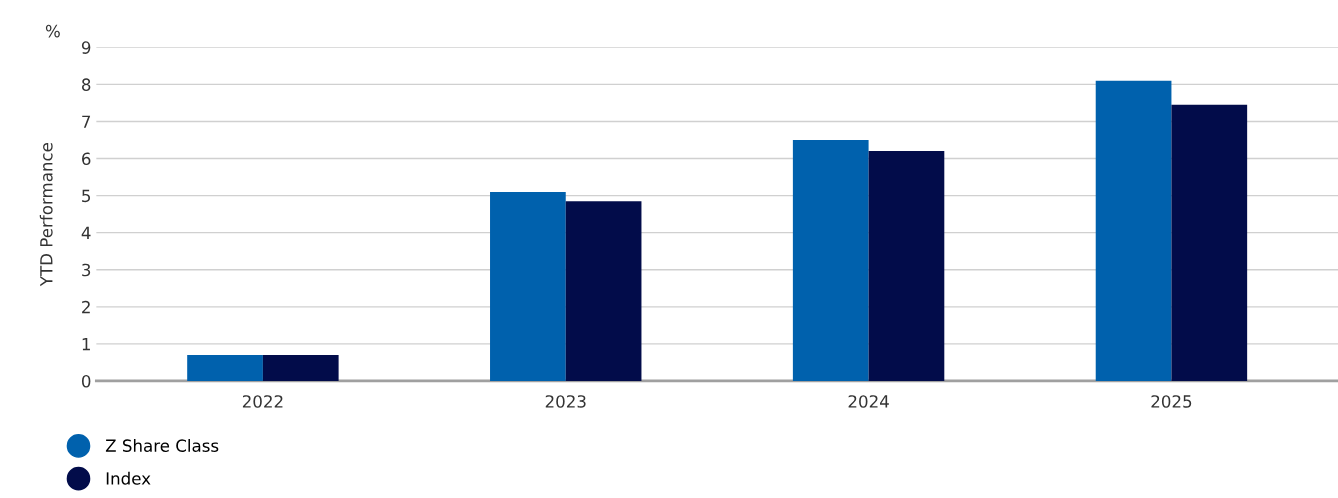  Describe the element at coordinates (86, 159) in the screenshot. I see `y-tick-label: 6` at that location.